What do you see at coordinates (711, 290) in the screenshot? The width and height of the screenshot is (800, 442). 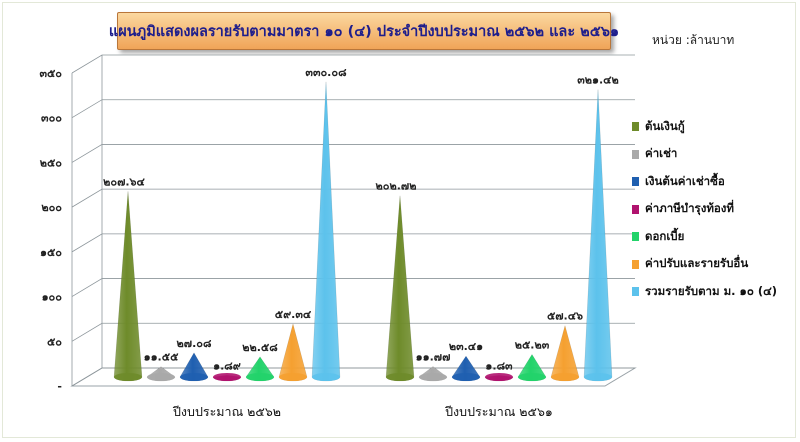 I see `legend-label: รวมรายรับตาม ม. ๑๐ (๔)` at bounding box center [711, 290].